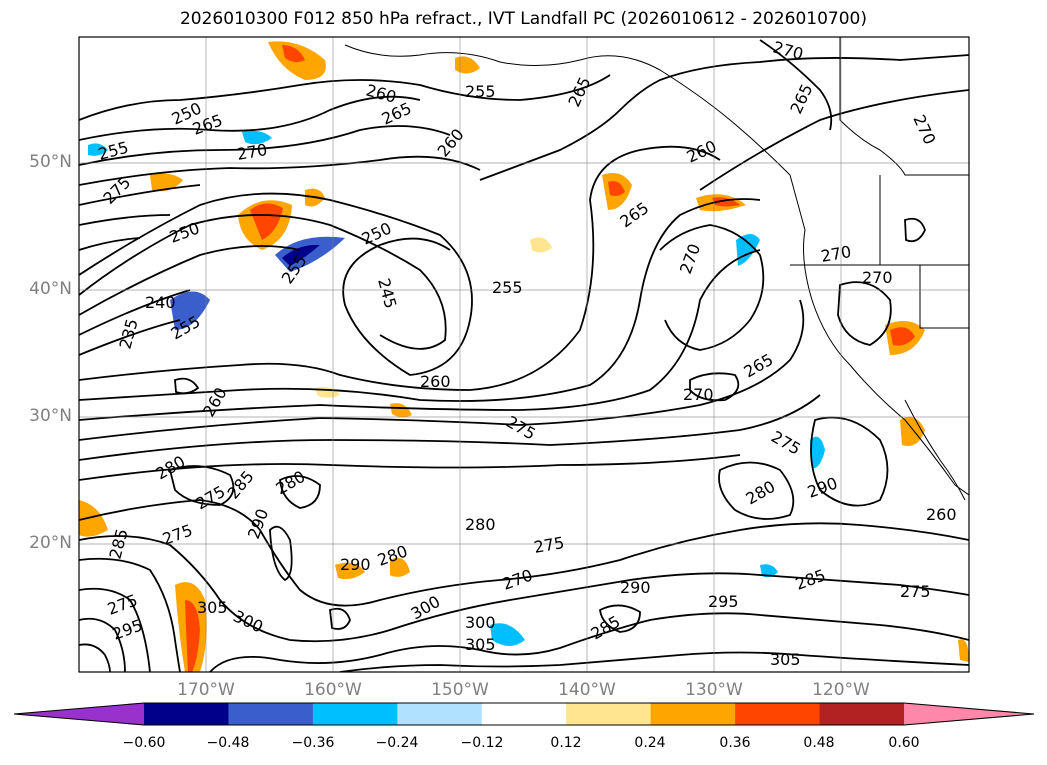 The width and height of the screenshot is (1047, 765). Describe the element at coordinates (566, 743) in the screenshot. I see `colorbar-tick: 0.12` at that location.